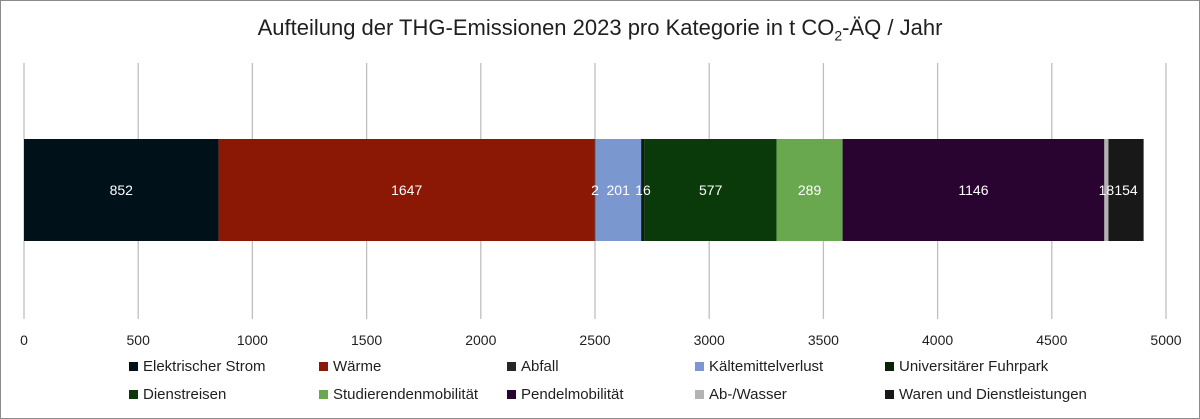 The height and width of the screenshot is (419, 1200). I want to click on legend-label: Wärme, so click(357, 366).